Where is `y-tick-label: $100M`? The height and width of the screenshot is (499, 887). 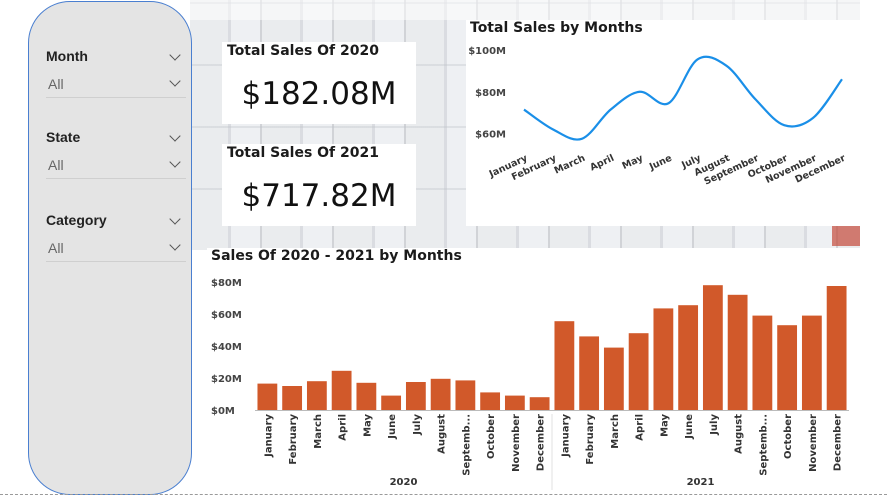
y-tick-label: $100M is located at coordinates (487, 51).